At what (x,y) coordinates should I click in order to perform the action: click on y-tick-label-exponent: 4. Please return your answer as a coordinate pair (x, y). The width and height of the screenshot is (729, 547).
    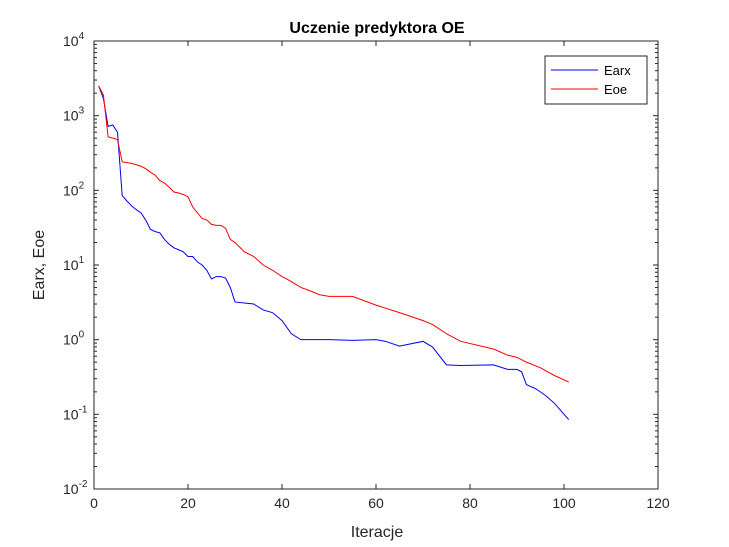
    Looking at the image, I should click on (82, 36).